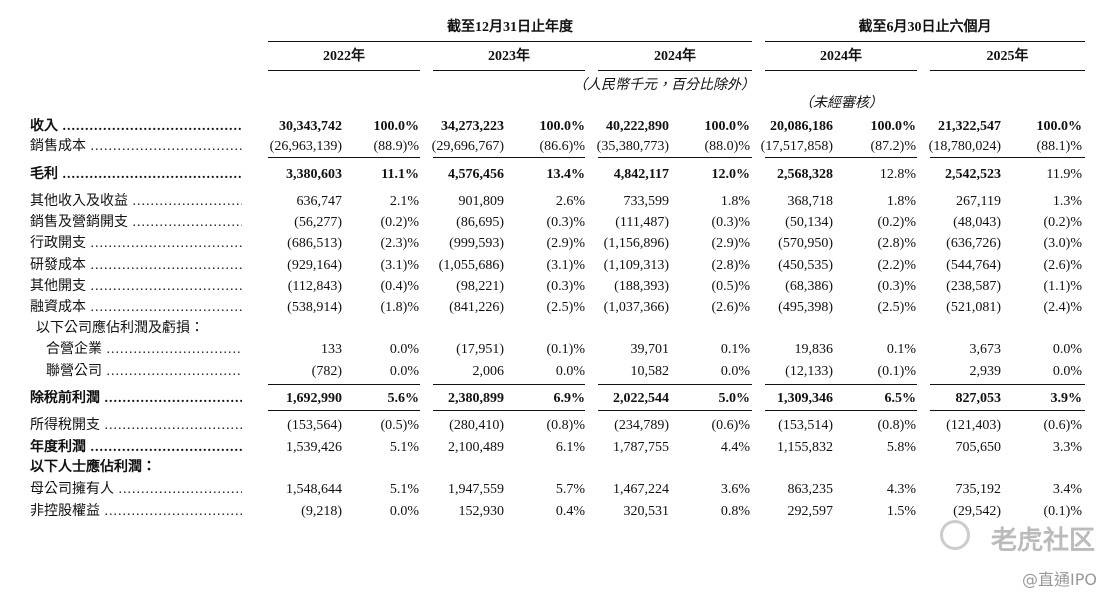 This screenshot has height=600, width=1117. What do you see at coordinates (973, 425) in the screenshot?
I see `cell: (121,403)` at bounding box center [973, 425].